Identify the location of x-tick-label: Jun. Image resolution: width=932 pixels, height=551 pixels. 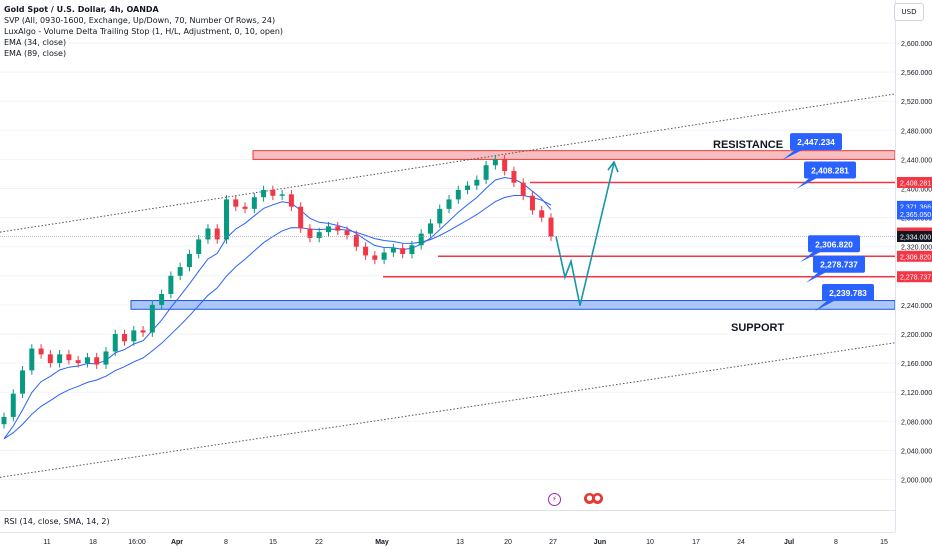
(600, 542).